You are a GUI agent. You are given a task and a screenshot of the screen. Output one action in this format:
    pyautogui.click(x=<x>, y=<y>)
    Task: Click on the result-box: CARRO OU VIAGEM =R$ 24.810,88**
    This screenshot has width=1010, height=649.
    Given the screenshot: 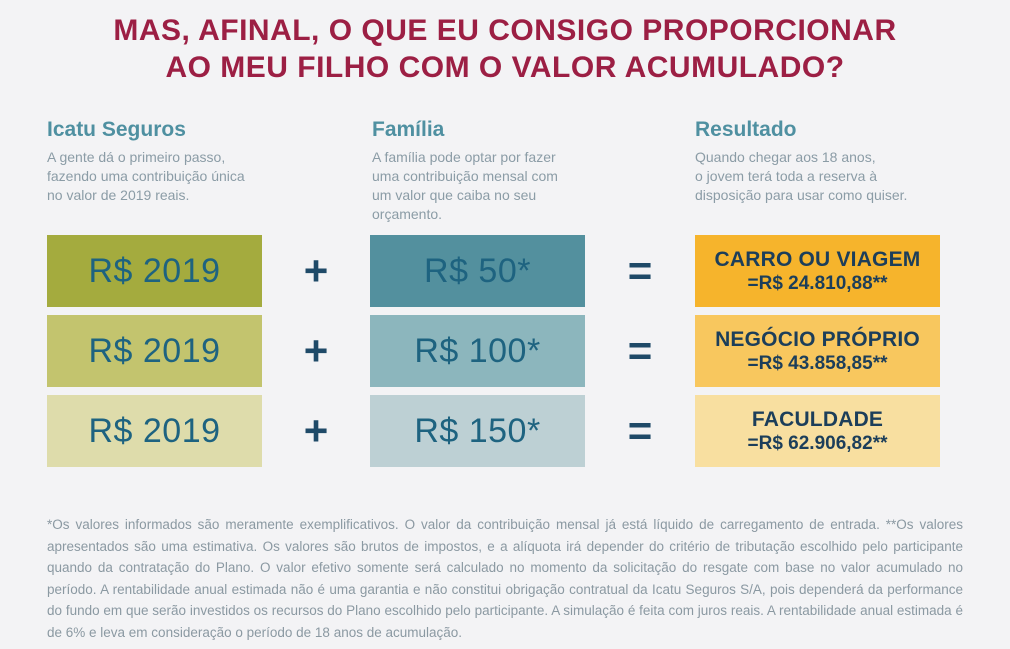 What is the action you would take?
    pyautogui.click(x=817, y=271)
    